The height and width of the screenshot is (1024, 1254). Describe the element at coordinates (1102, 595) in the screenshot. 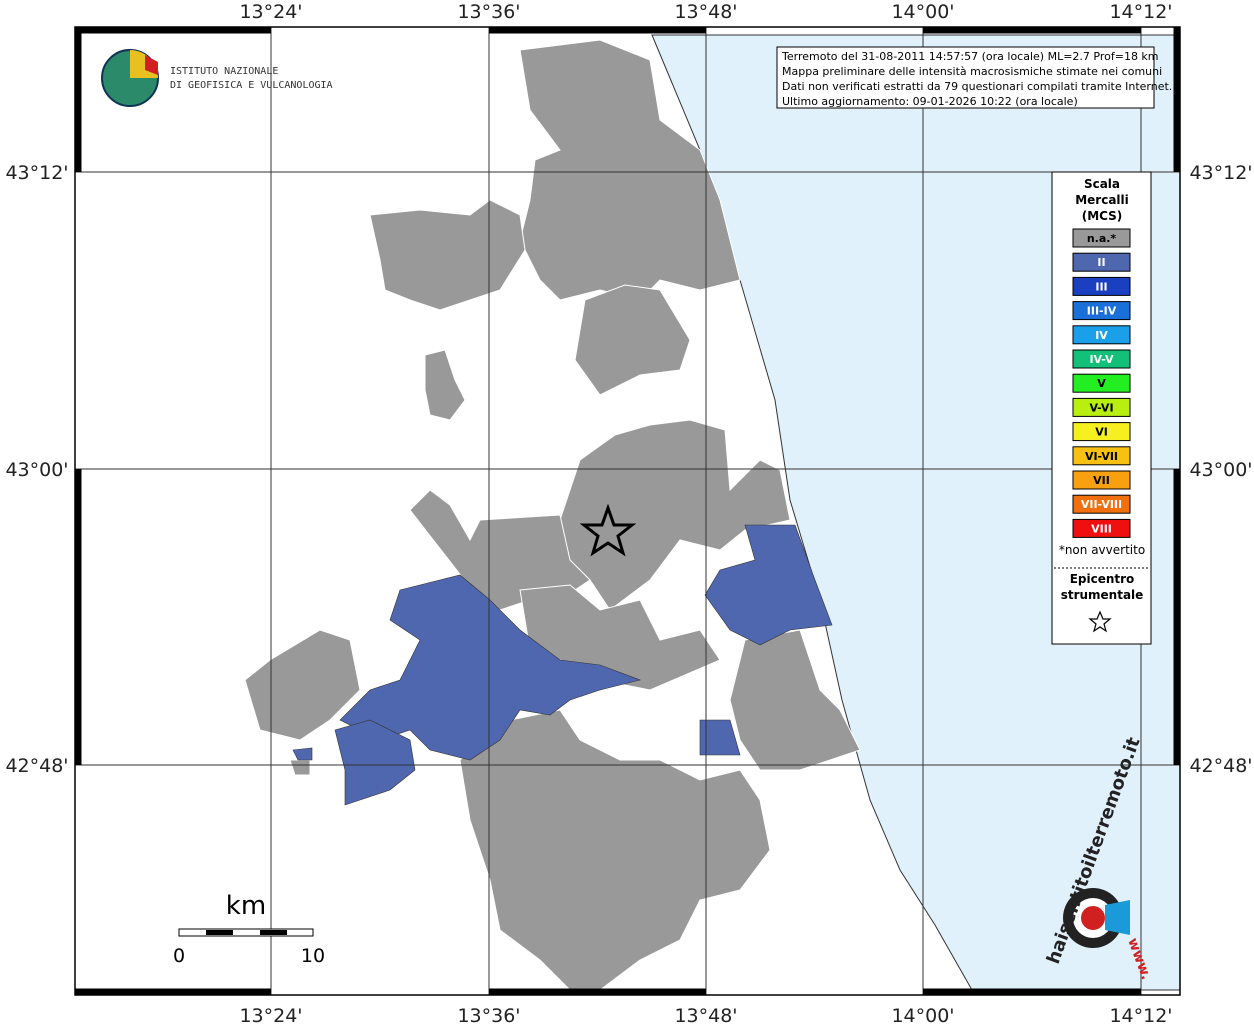

I see `legend-epicenter: strumentale` at that location.